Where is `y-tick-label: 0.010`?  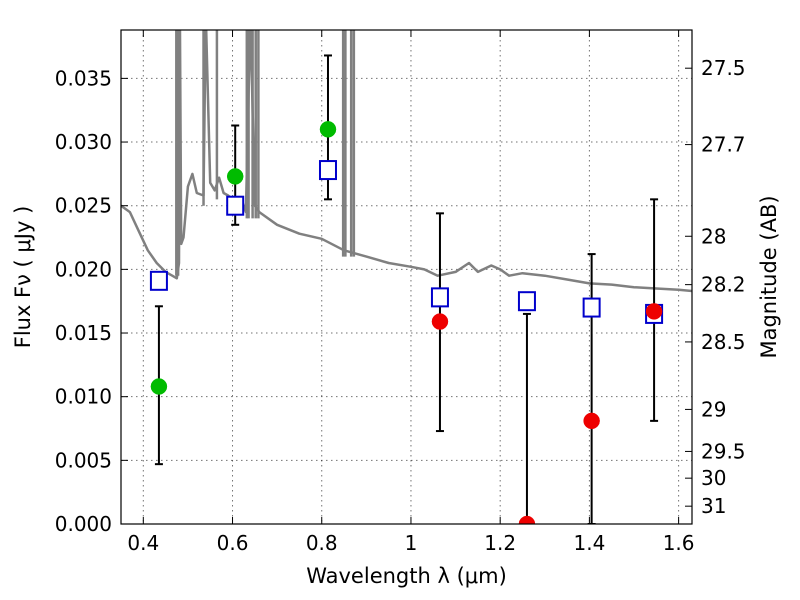 y-tick-label: 0.010 is located at coordinates (83, 397).